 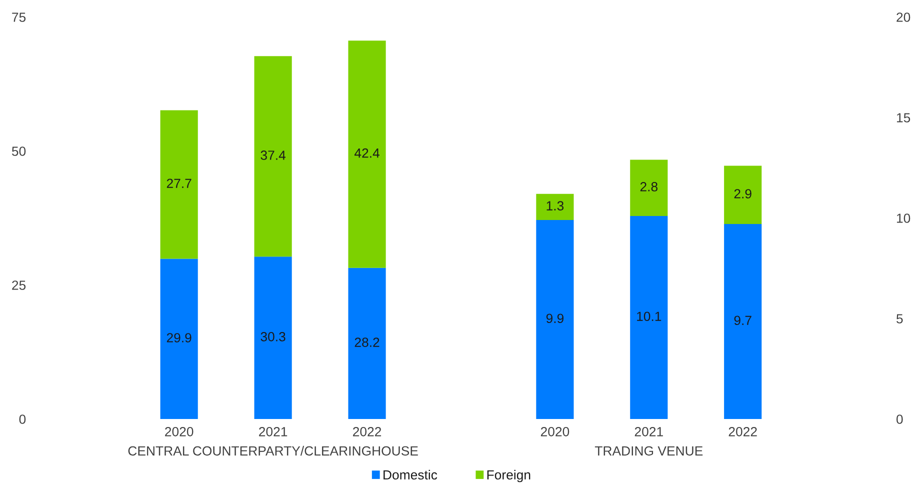 What do you see at coordinates (903, 218) in the screenshot?
I see `y2-tick-label: 10` at bounding box center [903, 218].